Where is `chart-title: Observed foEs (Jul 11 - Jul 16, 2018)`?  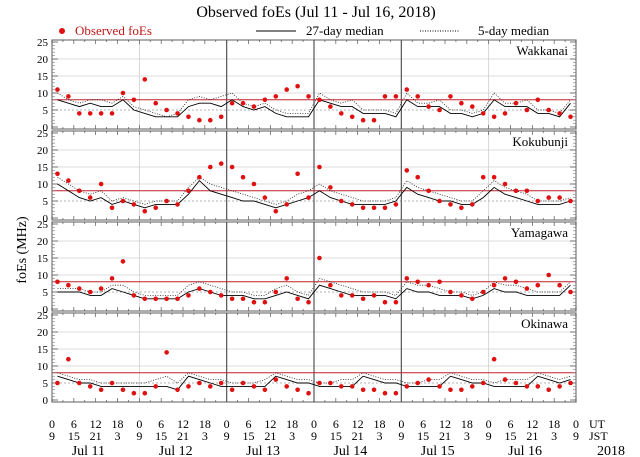
chart-title: Observed foEs (Jul 11 - Jul 16, 2018) is located at coordinates (315, 12).